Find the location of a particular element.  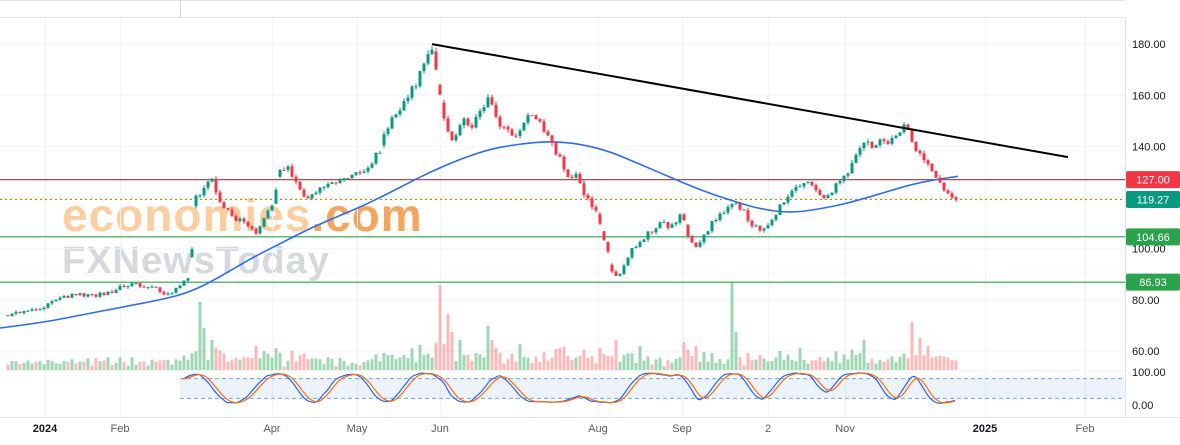

time-axis is located at coordinates (590, 431).